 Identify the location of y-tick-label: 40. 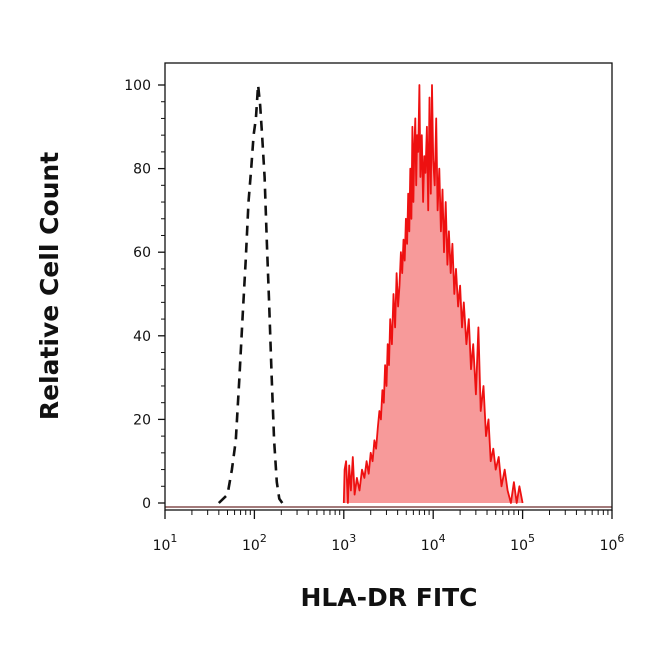
(142, 337).